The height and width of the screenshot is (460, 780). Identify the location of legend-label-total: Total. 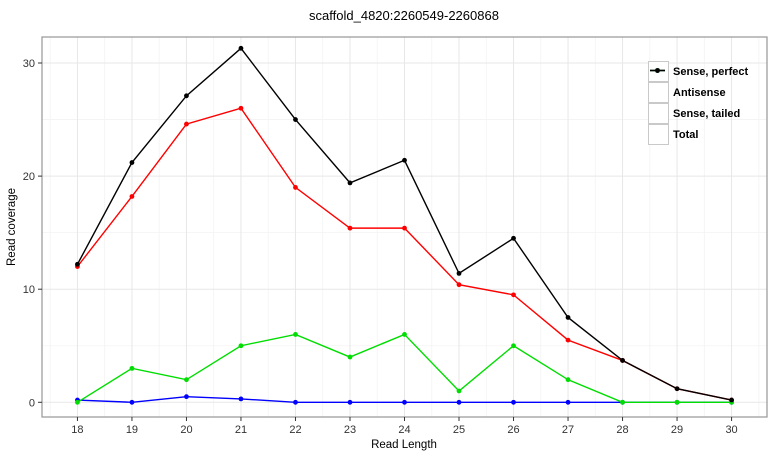
(686, 134).